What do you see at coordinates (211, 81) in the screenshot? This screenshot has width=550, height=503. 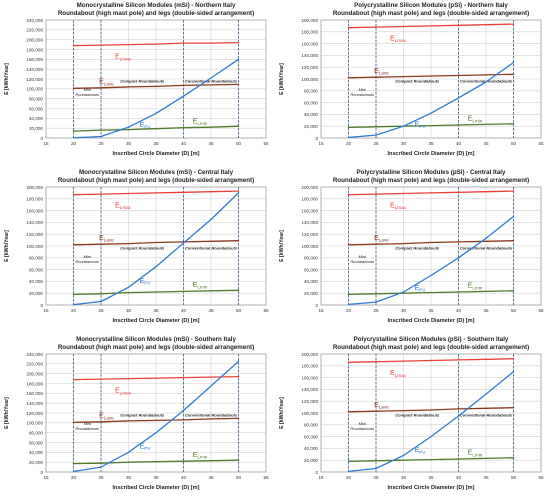 I see `region-label-conventional: Conventional Roundabouts` at bounding box center [211, 81].